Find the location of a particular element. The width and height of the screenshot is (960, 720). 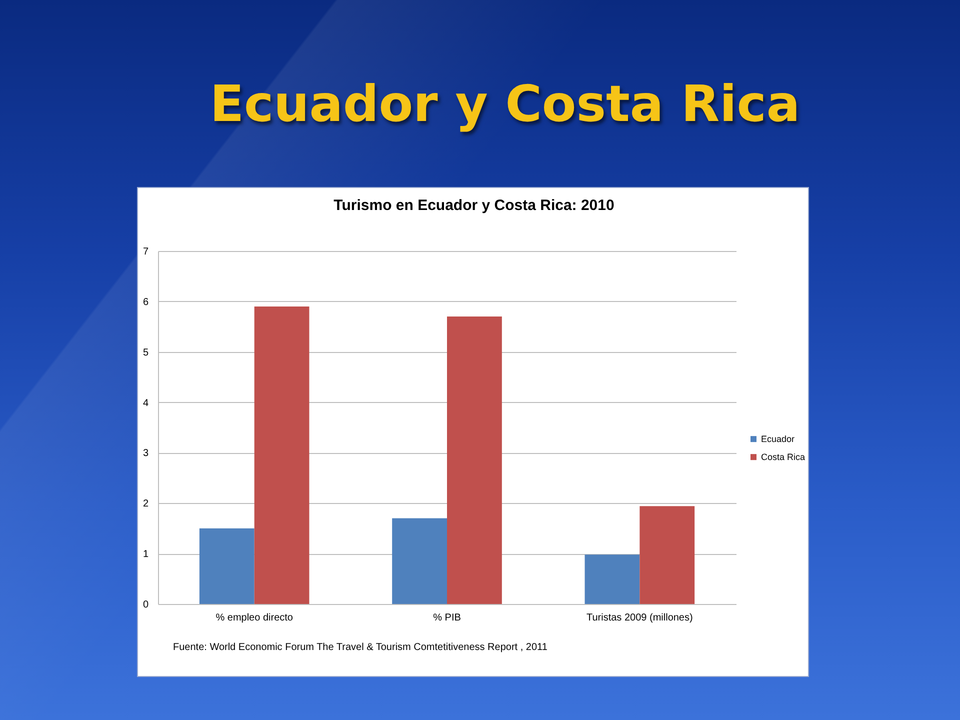

legend-label: Costa Rica is located at coordinates (783, 457).